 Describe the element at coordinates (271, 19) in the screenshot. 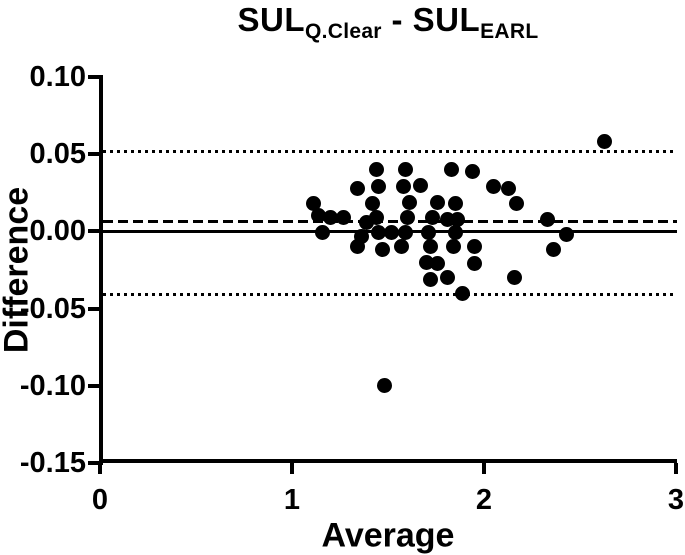

I see `title-text-1: SUL` at that location.